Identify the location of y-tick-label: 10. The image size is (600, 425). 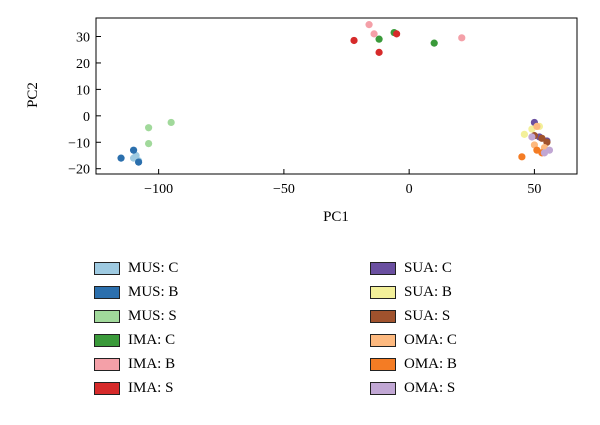
(83, 90).